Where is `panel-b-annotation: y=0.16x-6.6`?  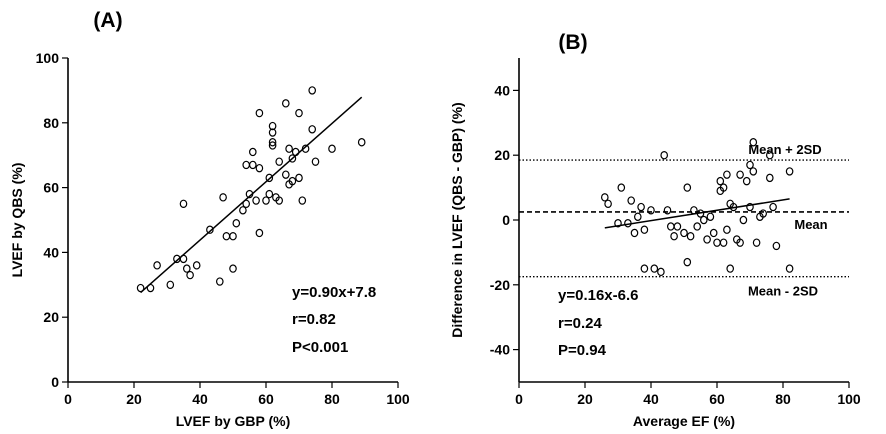
panel-b-annotation: y=0.16x-6.6 is located at coordinates (598, 295).